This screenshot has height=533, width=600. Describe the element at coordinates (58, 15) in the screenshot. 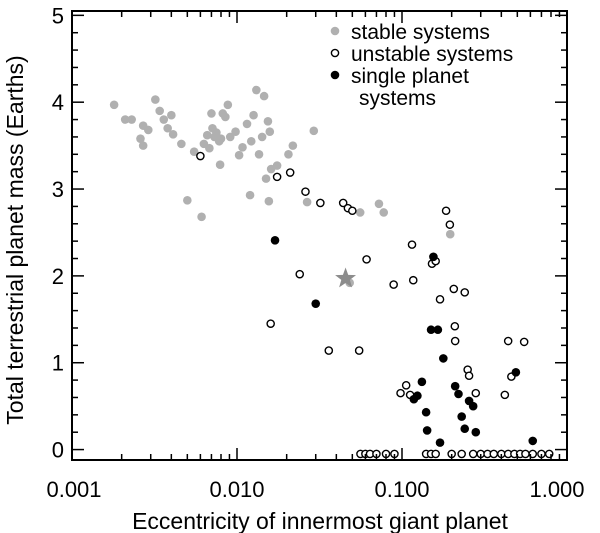

I see `y-tick-label: 5` at that location.